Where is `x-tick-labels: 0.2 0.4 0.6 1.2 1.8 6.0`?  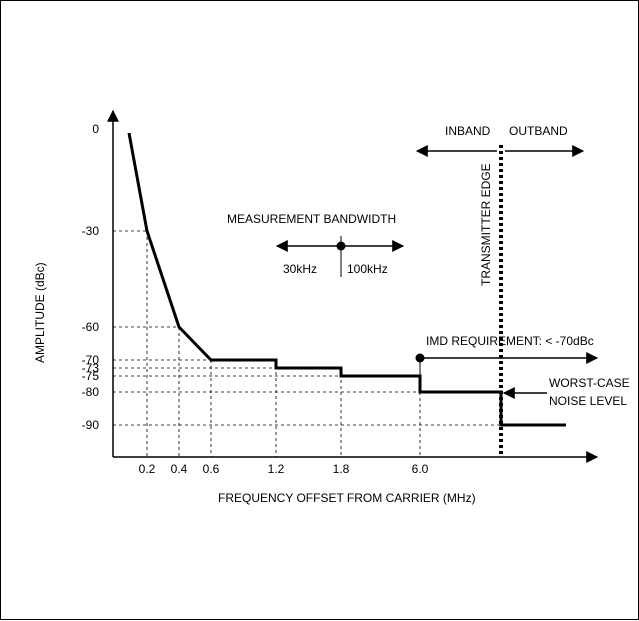
x-tick-labels: 0.2 0.4 0.6 1.2 1.8 6.0 is located at coordinates (284, 469).